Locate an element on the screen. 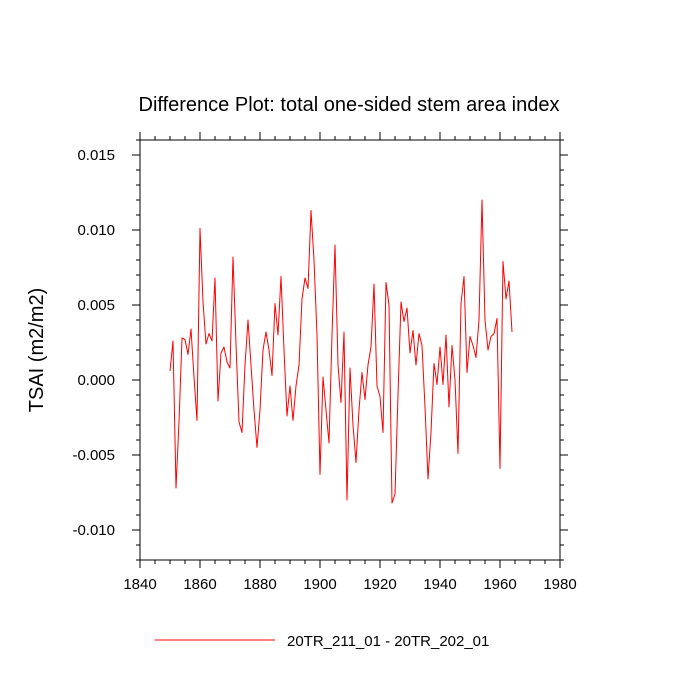 The image size is (700, 700). y-tick-label: 0.015 is located at coordinates (96, 155).